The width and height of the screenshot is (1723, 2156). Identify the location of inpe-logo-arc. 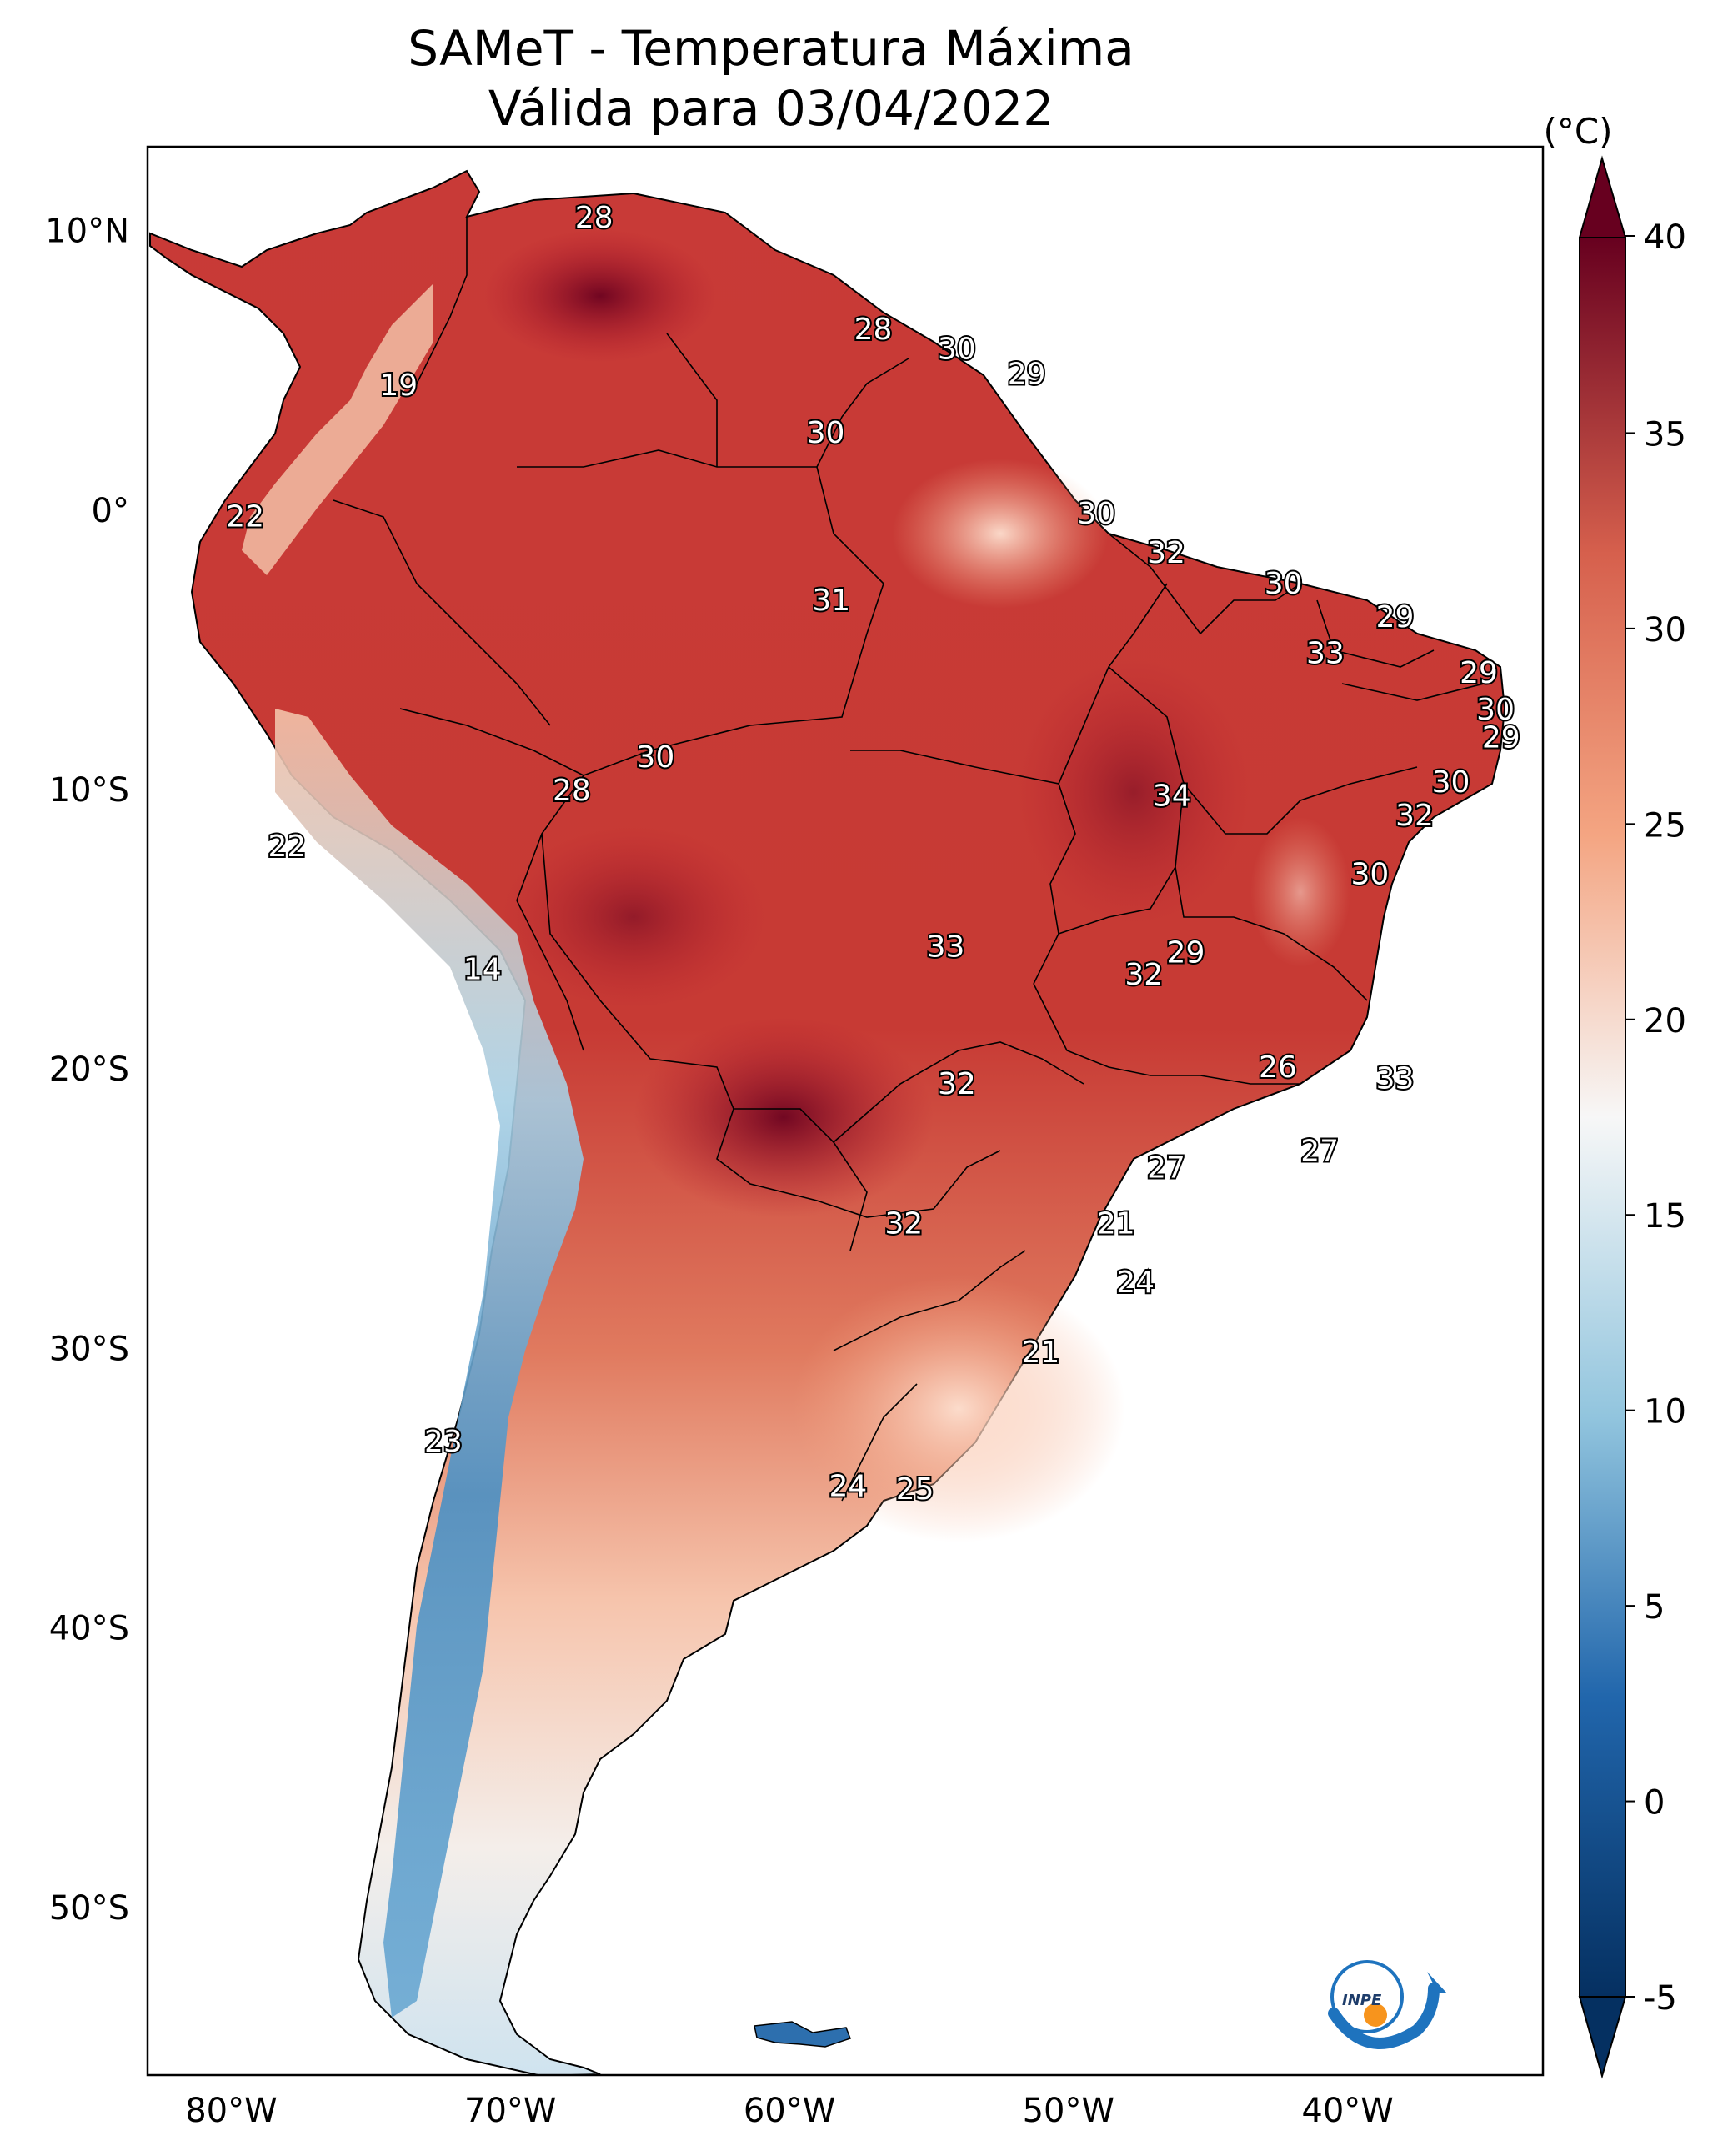
(1384, 2016).